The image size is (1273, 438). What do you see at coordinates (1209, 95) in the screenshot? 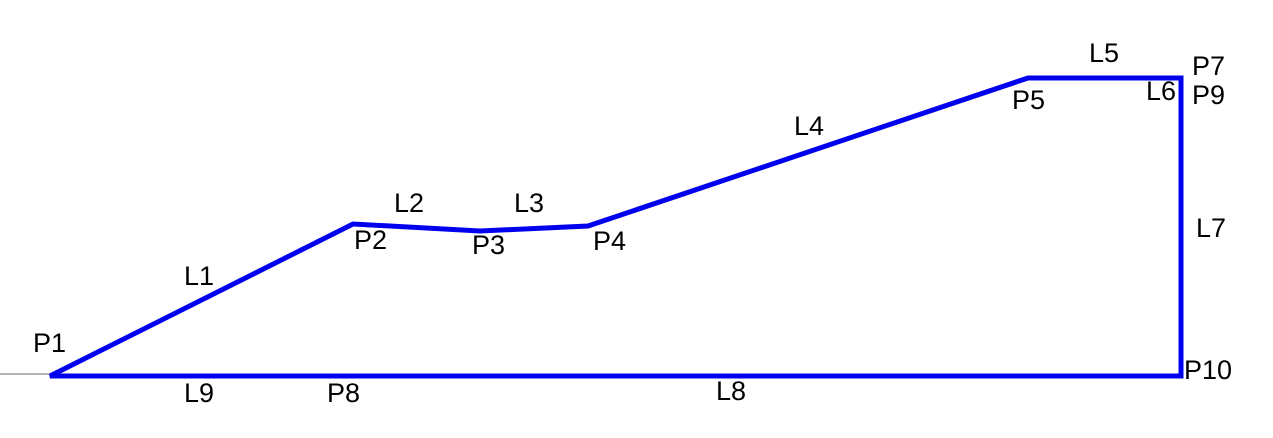
I see `point-label-p9: P9` at bounding box center [1209, 95].